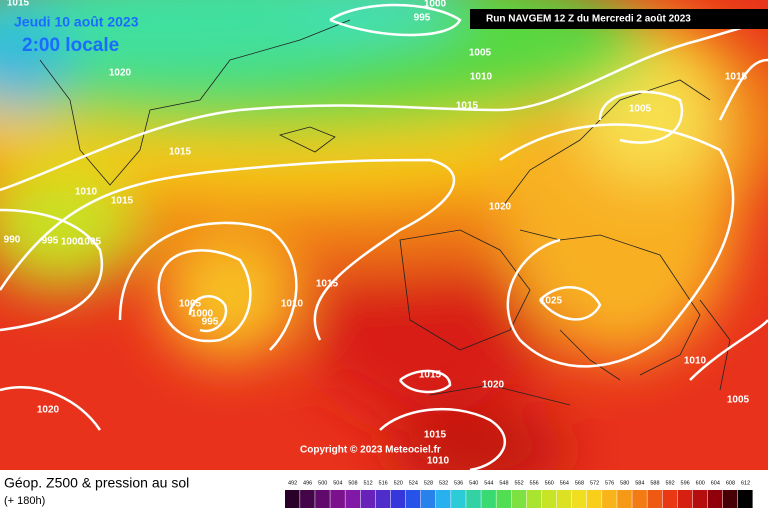 This screenshot has height=512, width=768. I want to click on legend-label: 520, so click(398, 483).